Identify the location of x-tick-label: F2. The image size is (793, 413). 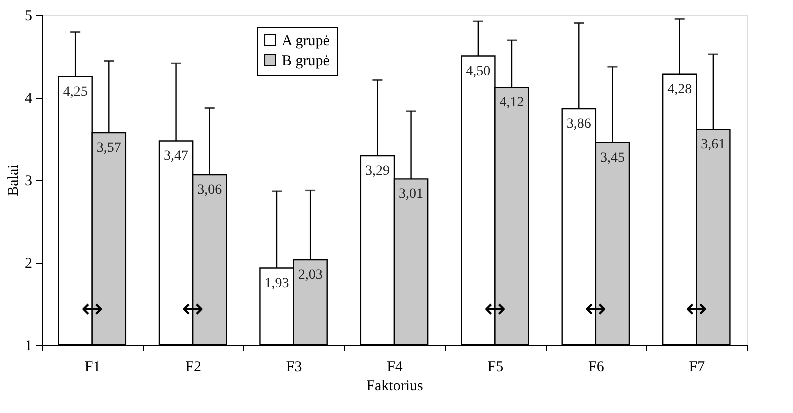
(194, 368).